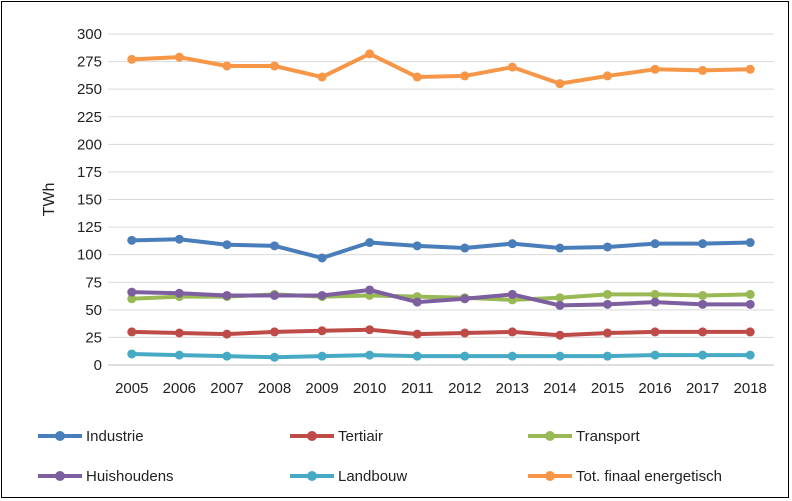 Image resolution: width=792 pixels, height=501 pixels. I want to click on x-tick-label: 2013, so click(512, 388).